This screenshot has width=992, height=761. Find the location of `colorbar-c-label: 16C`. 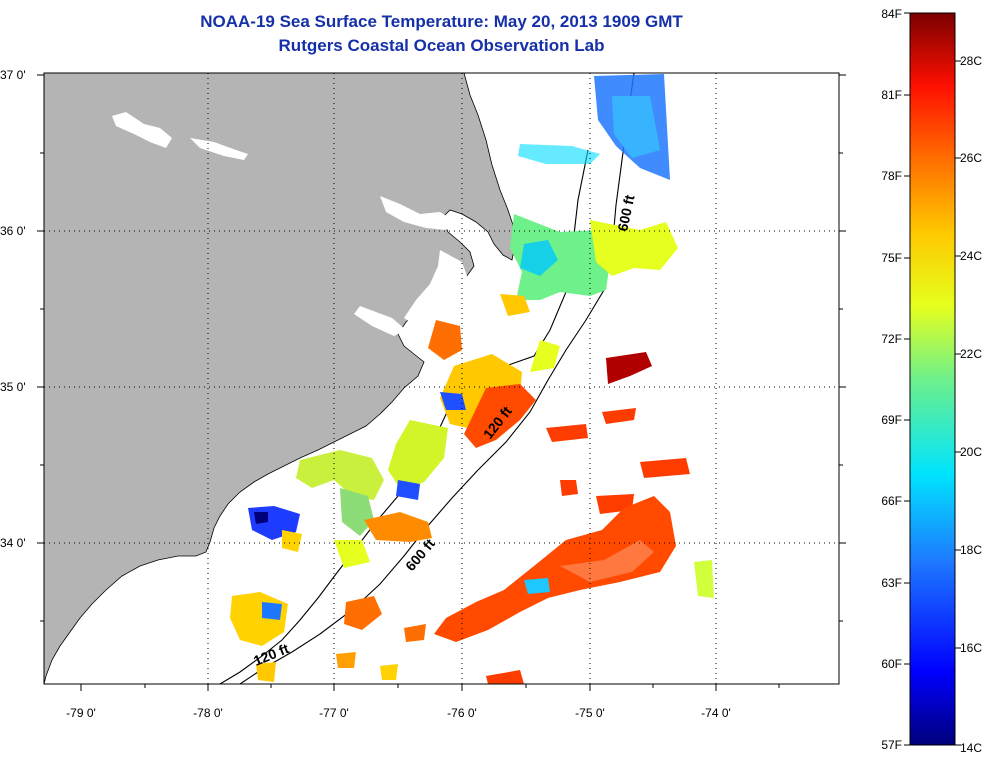

colorbar-c-label: 16C is located at coordinates (971, 648).